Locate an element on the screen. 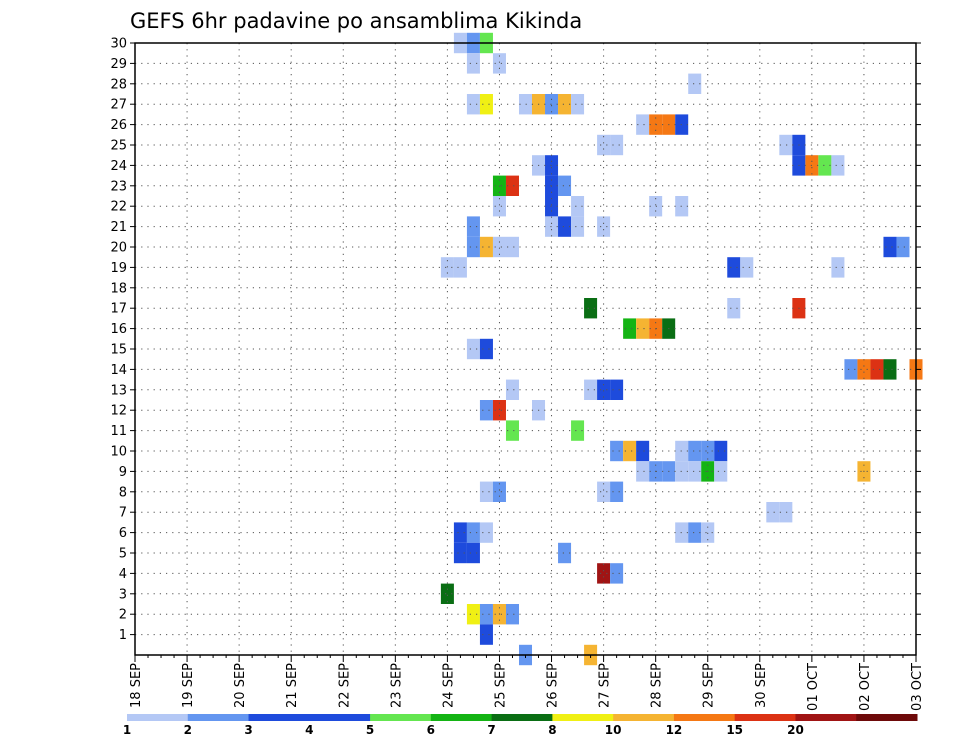  x-tick-label: 21 SEP is located at coordinates (292, 685).